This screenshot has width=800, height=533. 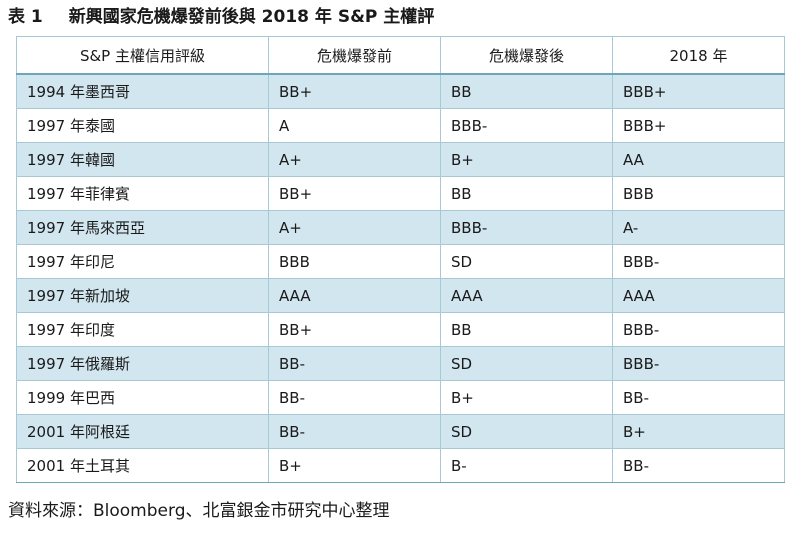 What do you see at coordinates (698, 227) in the screenshot?
I see `rating-2018-cell: A-` at bounding box center [698, 227].